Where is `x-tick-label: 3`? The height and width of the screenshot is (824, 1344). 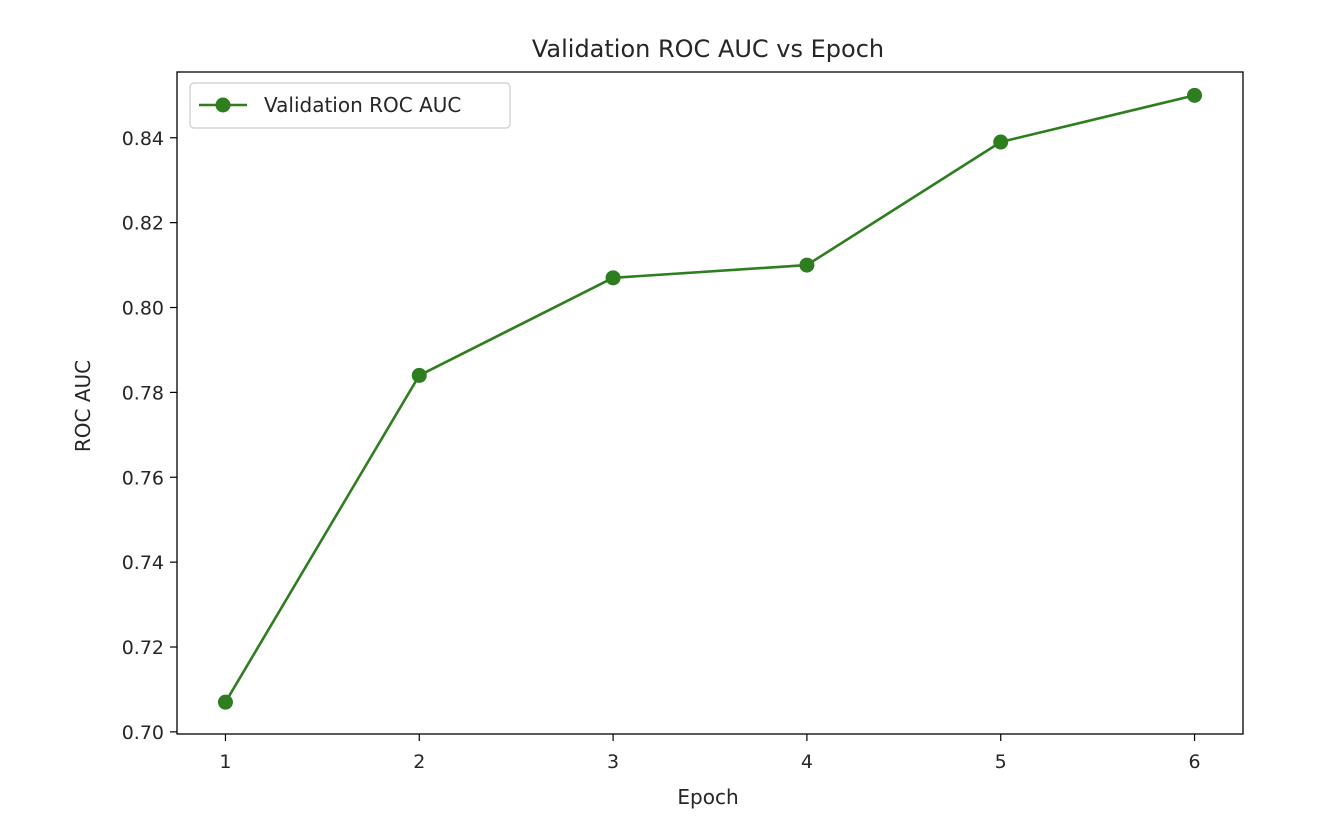
x-tick-label: 3 is located at coordinates (613, 762).